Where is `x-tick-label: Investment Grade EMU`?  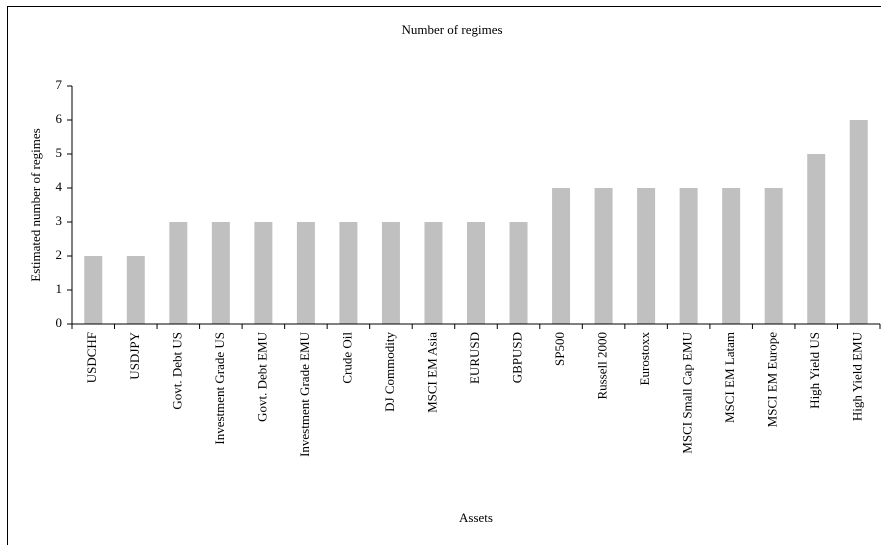 x-tick-label: Investment Grade EMU is located at coordinates (304, 394).